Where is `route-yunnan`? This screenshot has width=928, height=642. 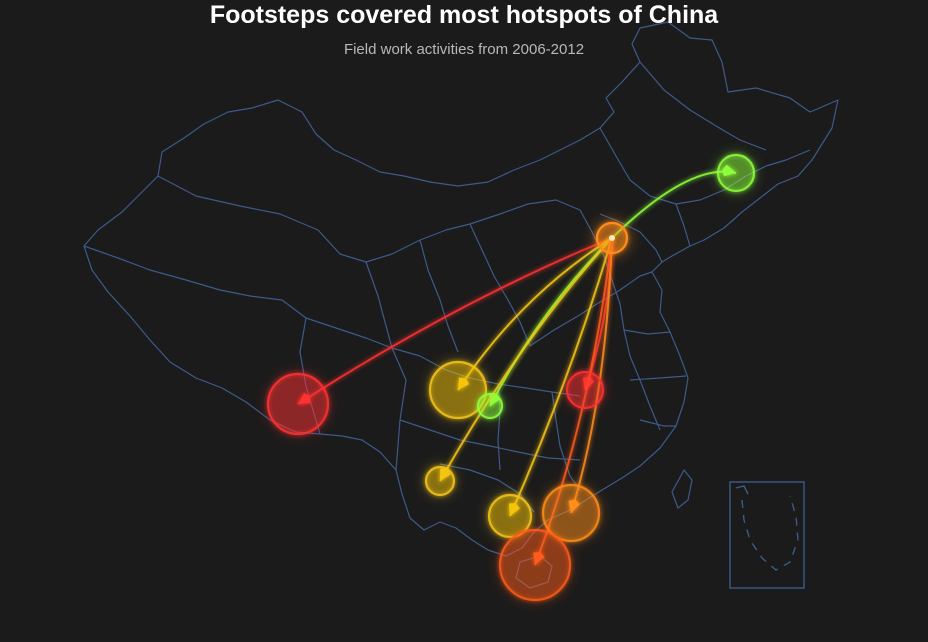
route-yunnan is located at coordinates (526, 359).